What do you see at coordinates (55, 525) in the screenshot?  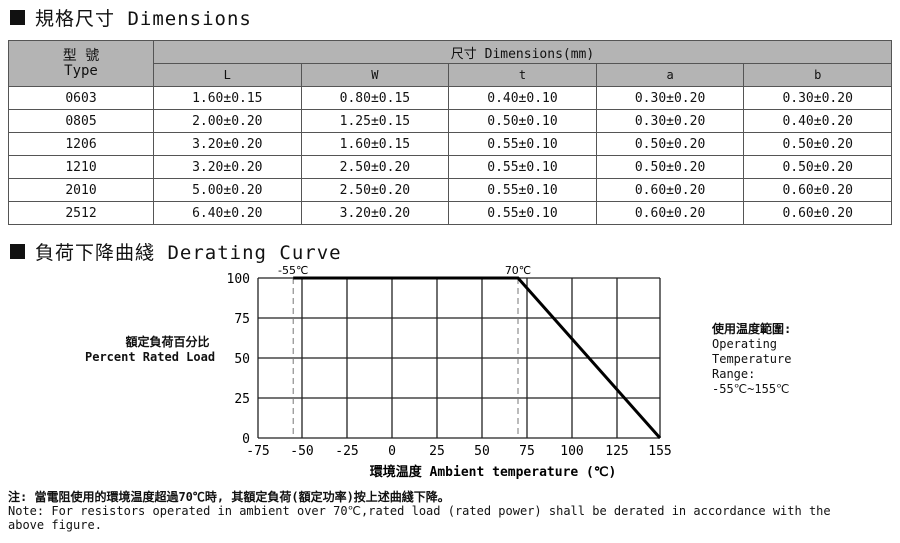 I see `note-en2: above figure.` at bounding box center [55, 525].